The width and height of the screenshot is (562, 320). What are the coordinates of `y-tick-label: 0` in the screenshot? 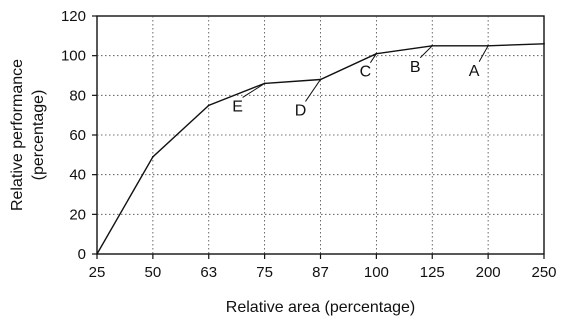 It's located at (82, 254).